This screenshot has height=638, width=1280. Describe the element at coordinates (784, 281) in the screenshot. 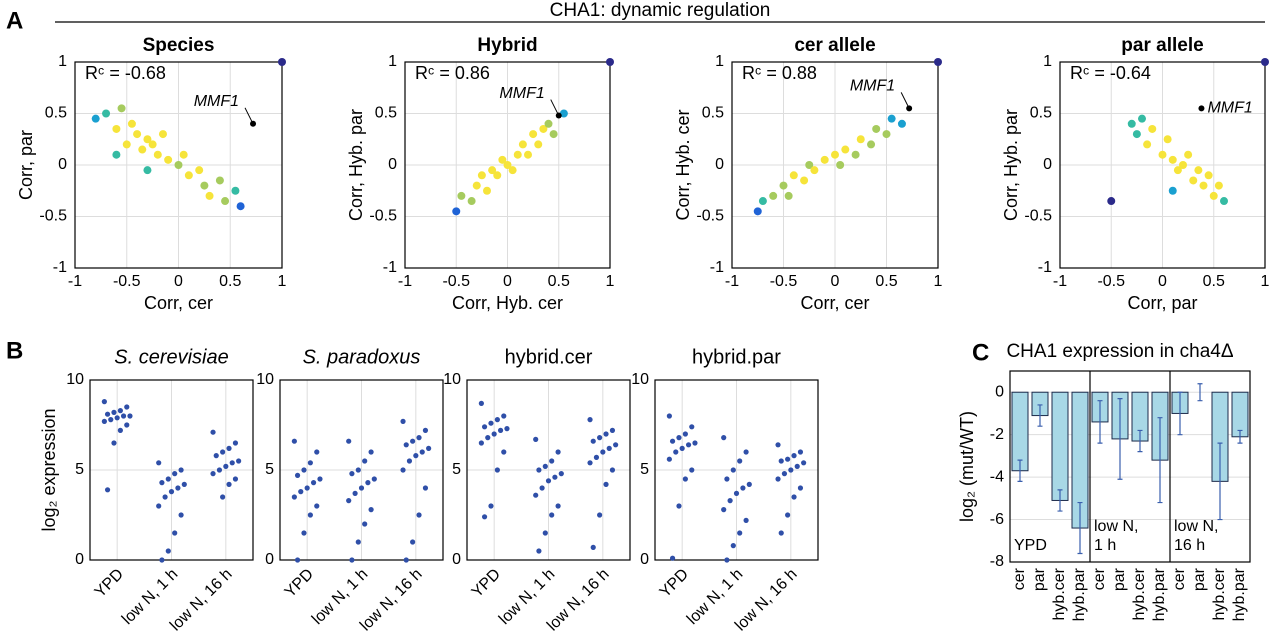

I see `x-tick-label: -0.5` at that location.